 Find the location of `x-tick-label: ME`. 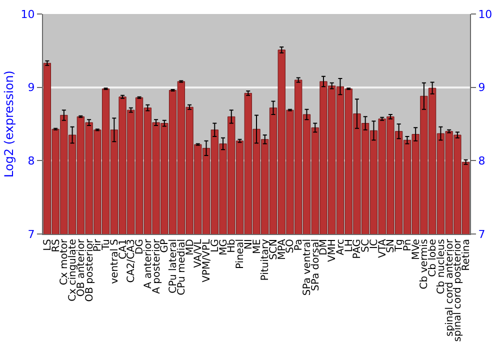

x-tick-label: ME is located at coordinates (257, 246).